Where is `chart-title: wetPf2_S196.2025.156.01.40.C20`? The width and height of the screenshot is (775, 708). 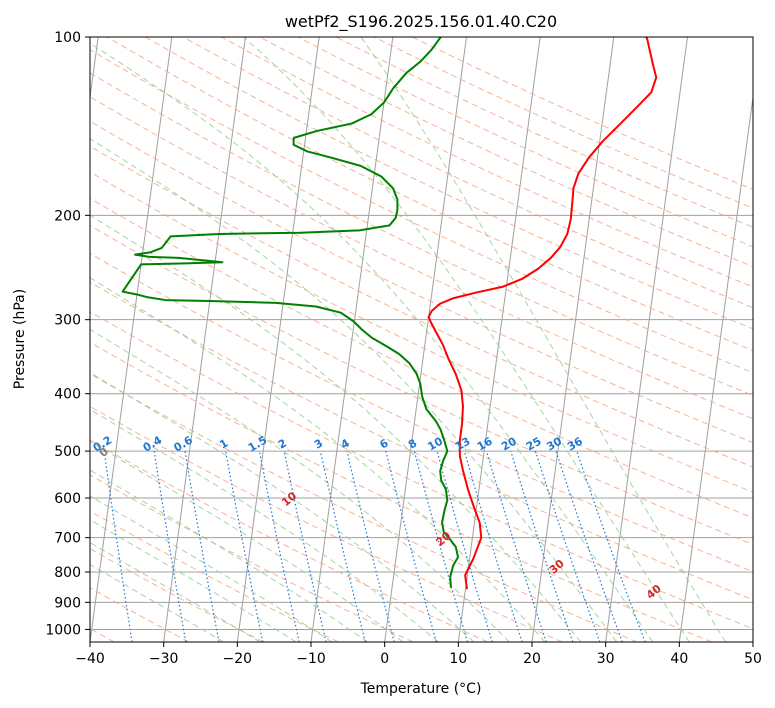 chart-title: wetPf2_S196.2025.156.01.40.C20 is located at coordinates (421, 22).